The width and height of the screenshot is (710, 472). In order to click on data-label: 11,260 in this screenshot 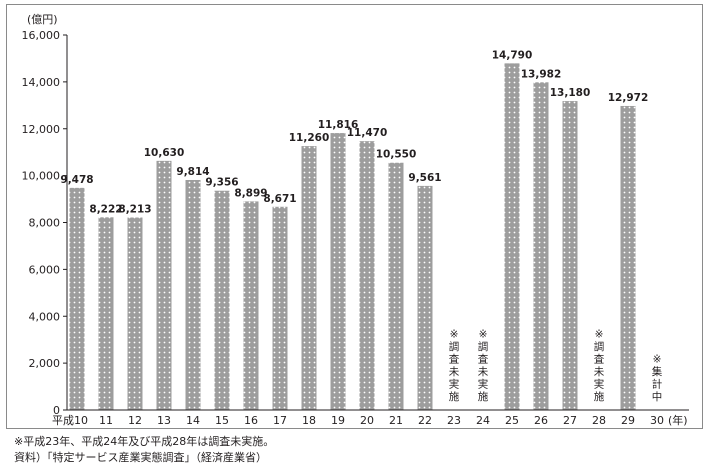, I will do `click(309, 138)`.